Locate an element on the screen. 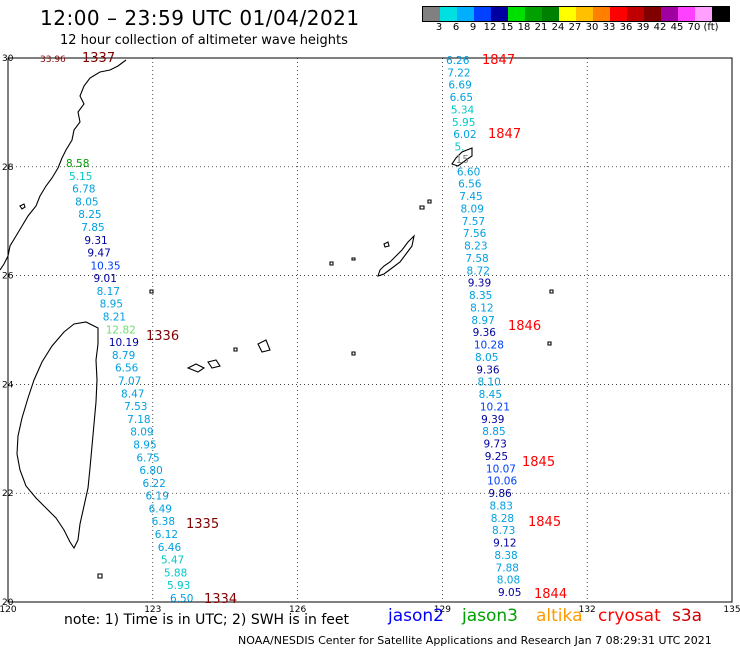 The image size is (740, 650). wave-height-value: 9.12 is located at coordinates (504, 544).